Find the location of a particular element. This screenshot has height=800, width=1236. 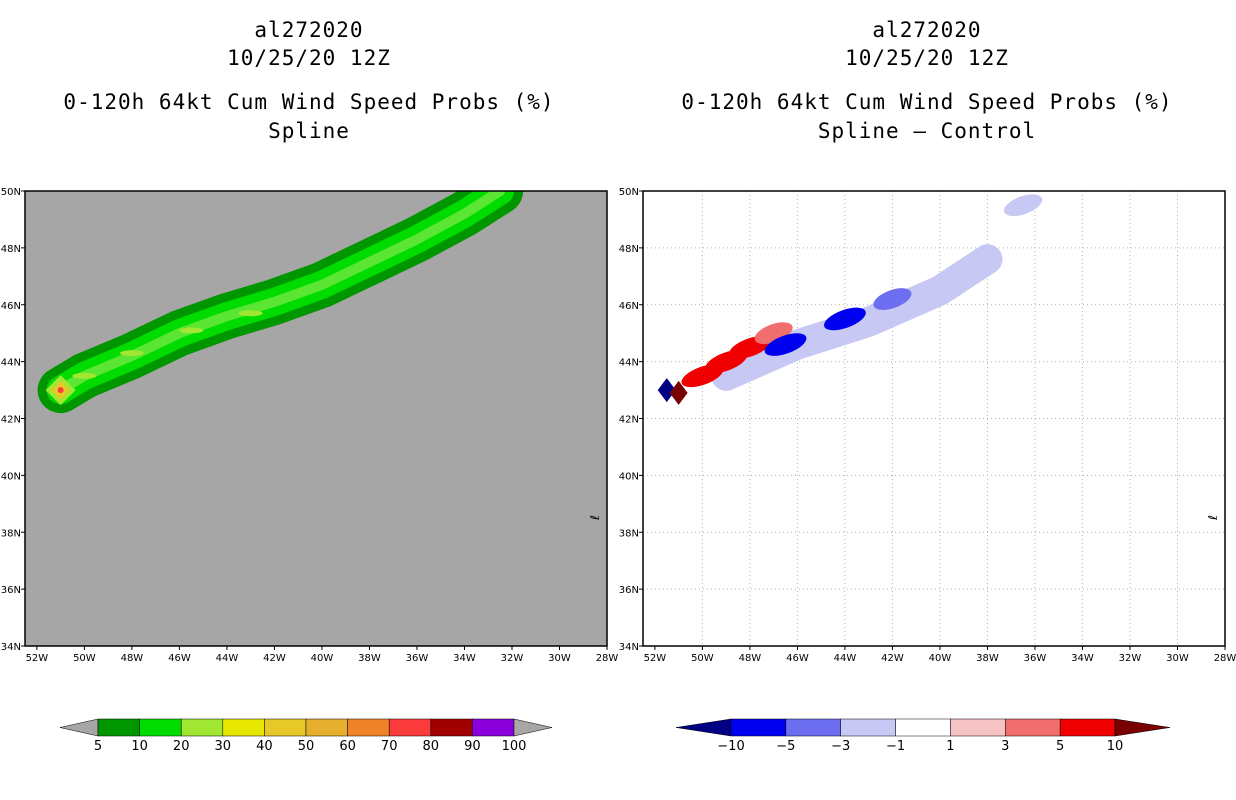

colorbar-label: 100 is located at coordinates (514, 746).